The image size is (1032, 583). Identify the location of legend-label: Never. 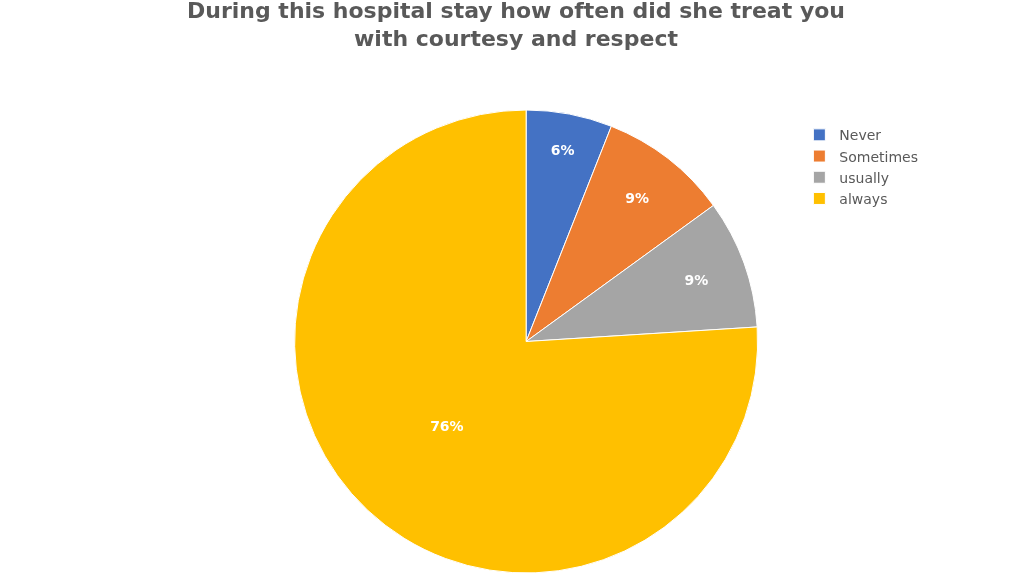
(860, 135).